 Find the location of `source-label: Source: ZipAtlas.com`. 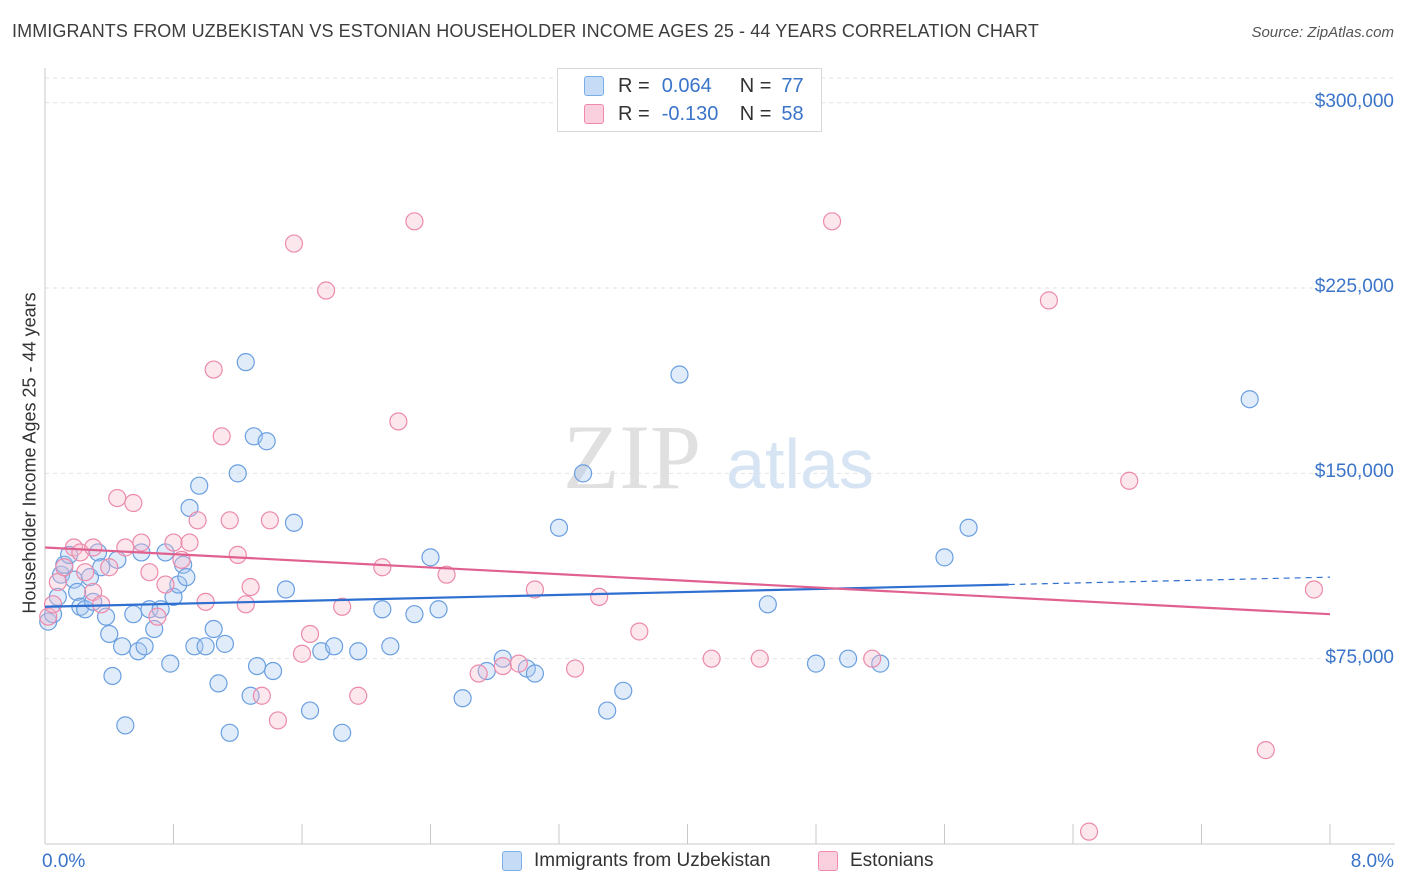

source-label: Source: ZipAtlas.com is located at coordinates (1322, 32).